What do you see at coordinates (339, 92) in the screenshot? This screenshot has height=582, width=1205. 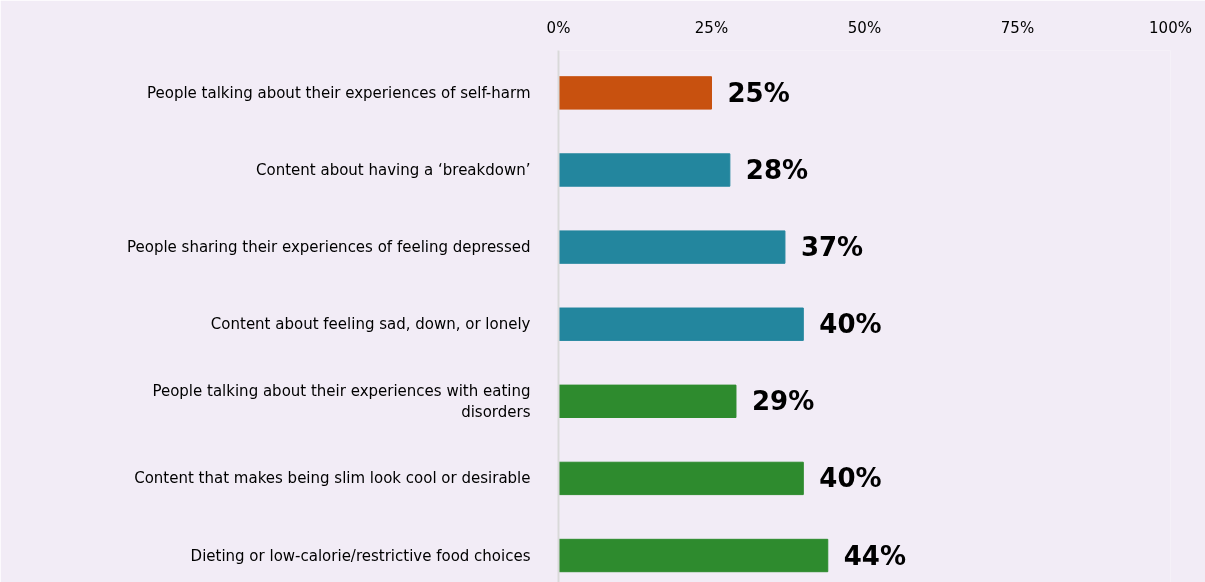 I see `y-tick-label: People talking about their experiences of self-harm` at bounding box center [339, 92].